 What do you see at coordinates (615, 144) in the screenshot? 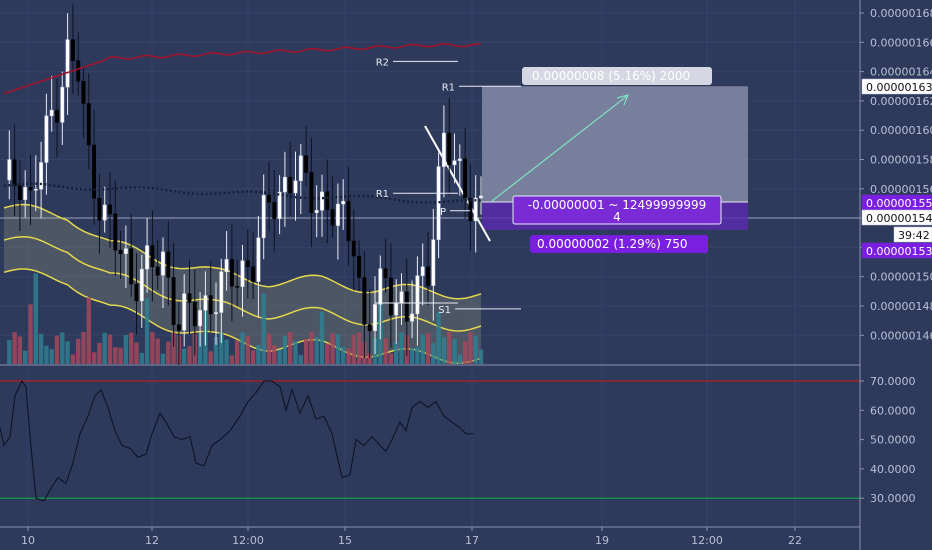
I see `target-zone` at bounding box center [615, 144].